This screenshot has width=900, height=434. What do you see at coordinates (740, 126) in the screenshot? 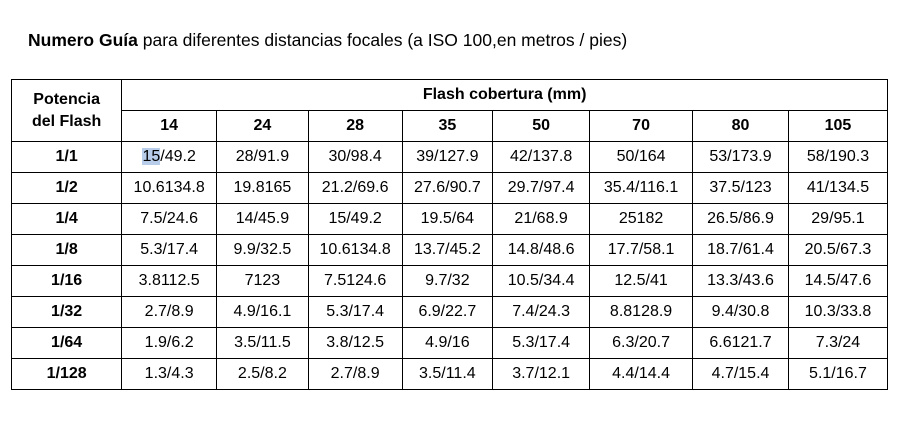
I see `focal-length-header-80: 80` at bounding box center [740, 126].